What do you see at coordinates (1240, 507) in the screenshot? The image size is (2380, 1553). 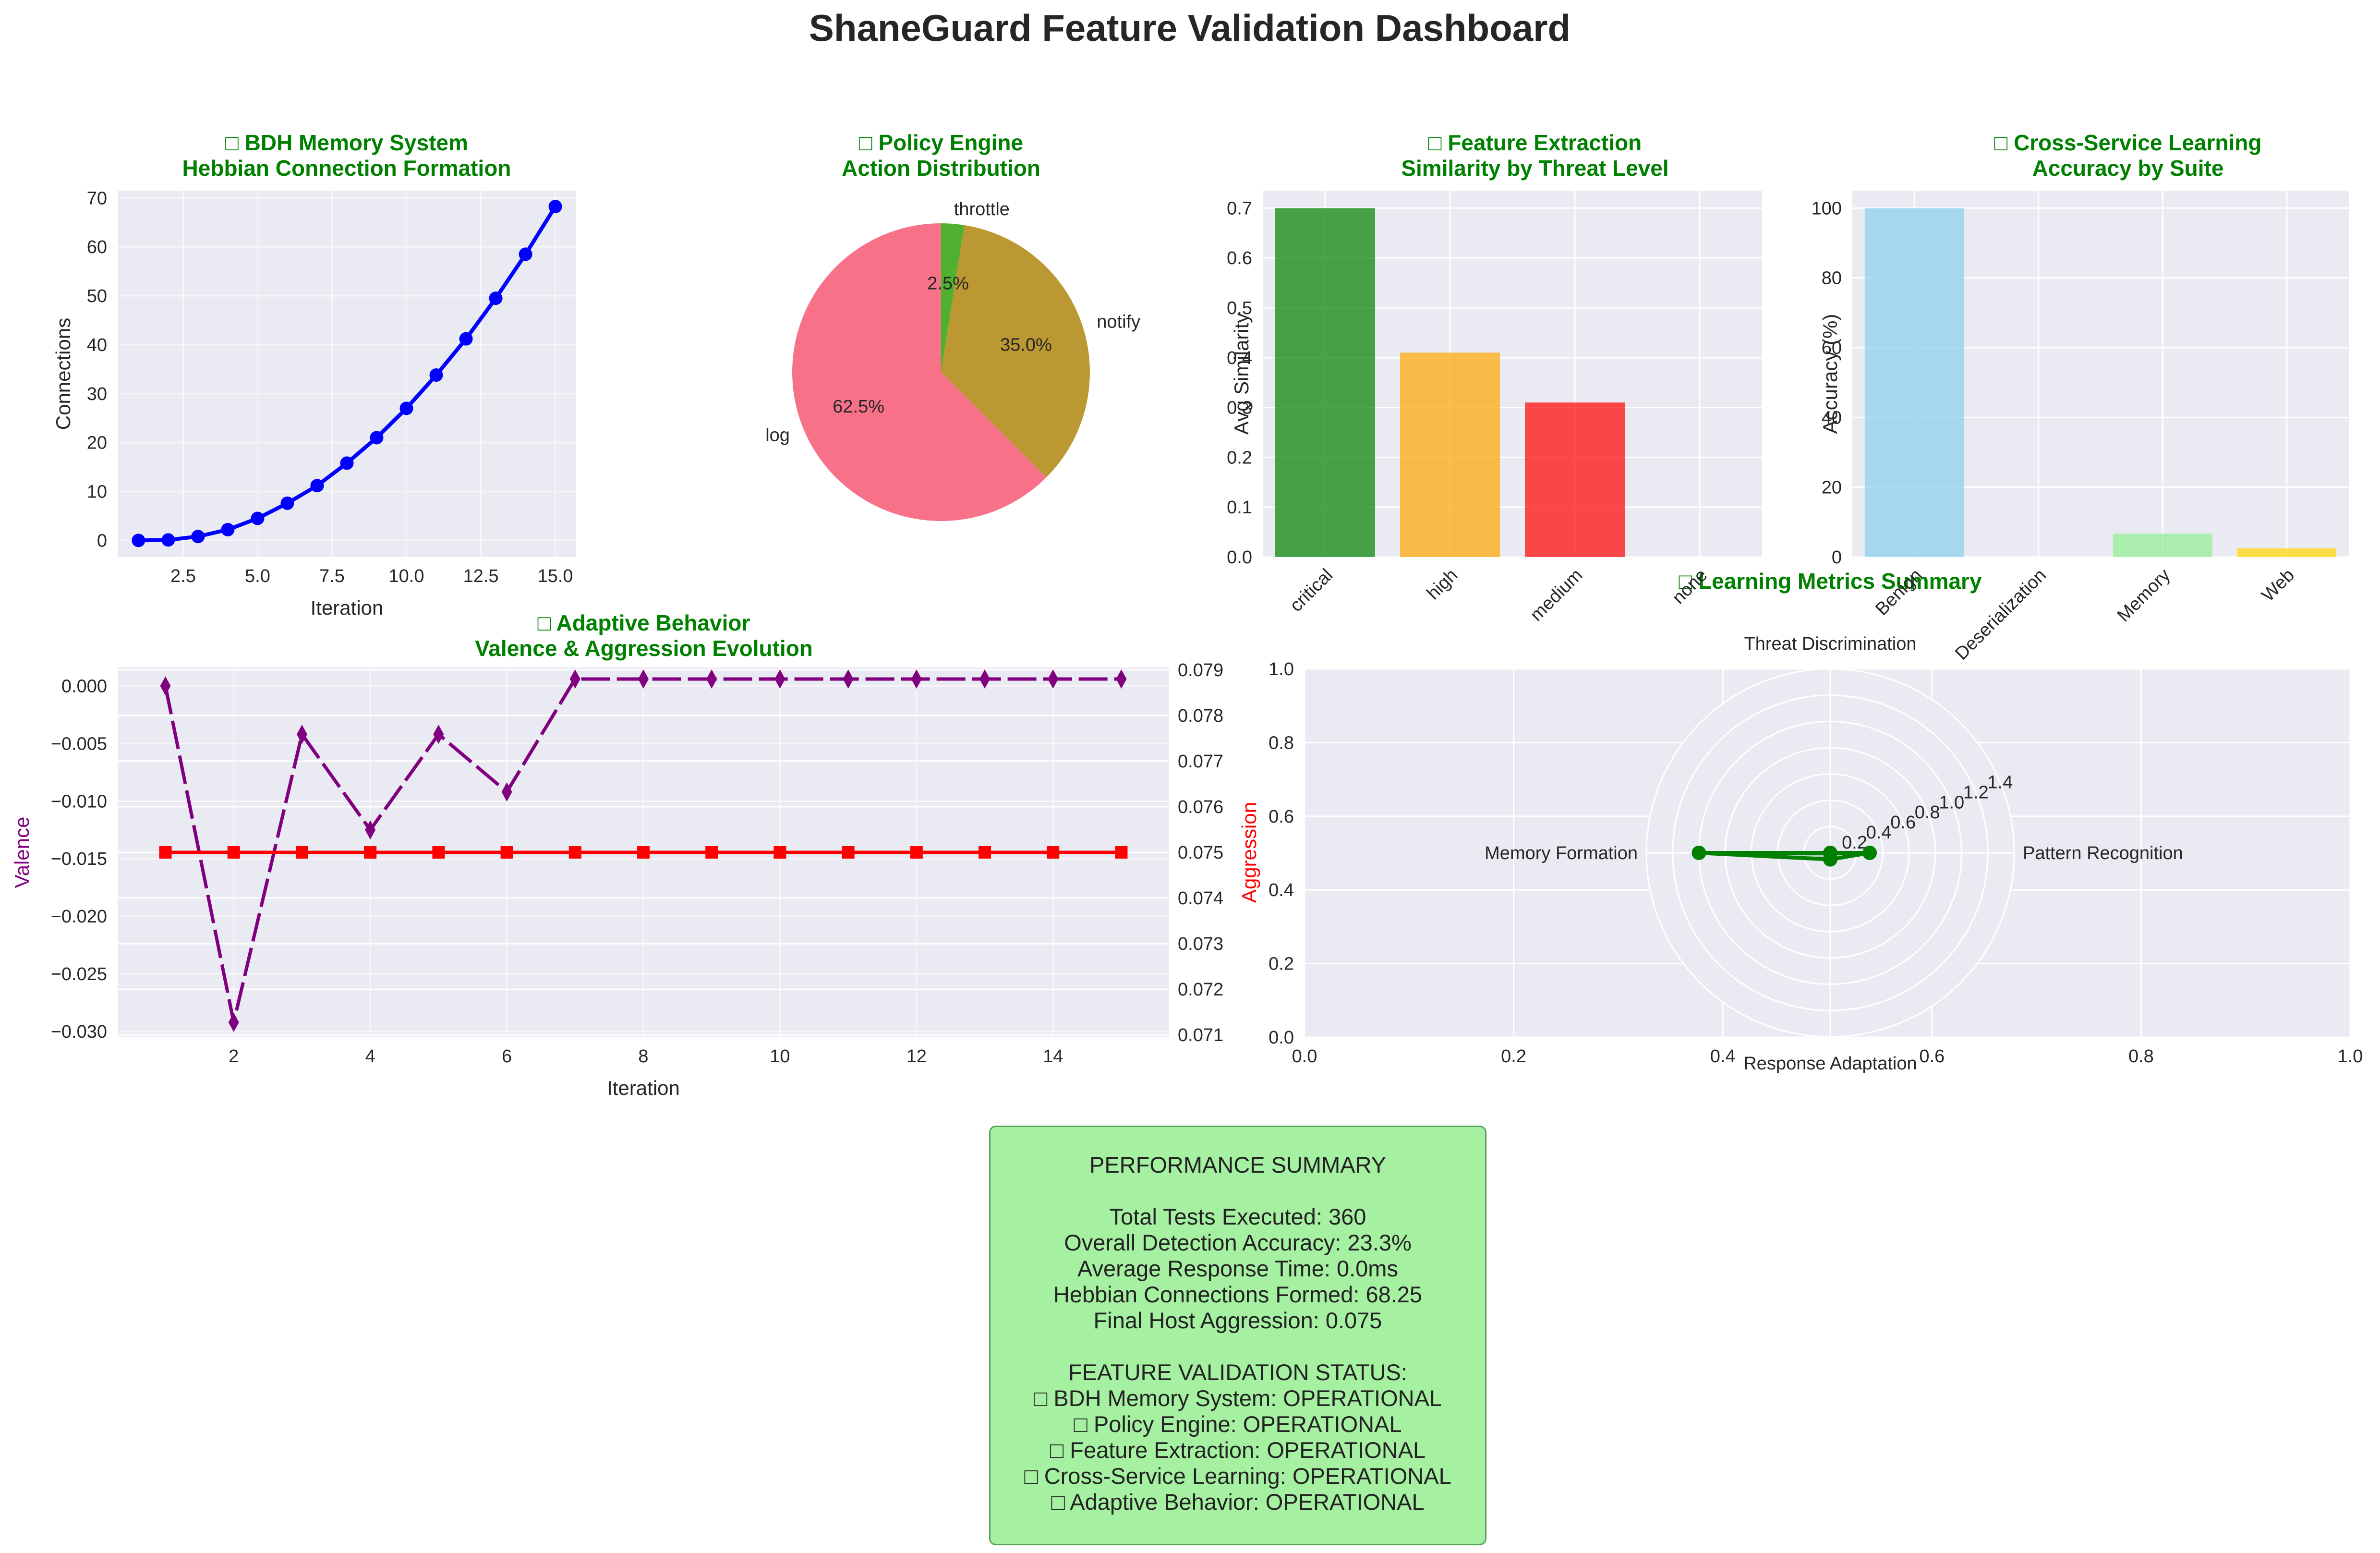 I see `y-tick-label: 0.1` at bounding box center [1240, 507].